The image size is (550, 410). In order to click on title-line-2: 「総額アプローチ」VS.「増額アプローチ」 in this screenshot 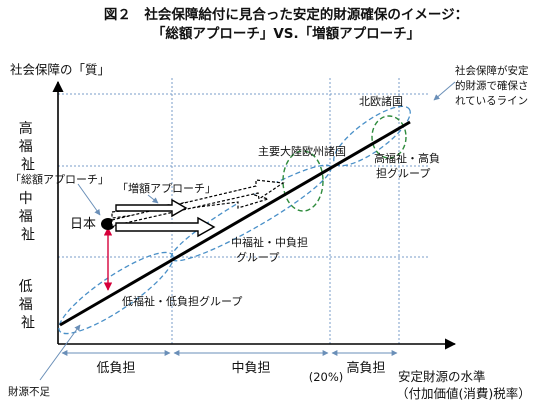, I will do `click(286, 33)`.